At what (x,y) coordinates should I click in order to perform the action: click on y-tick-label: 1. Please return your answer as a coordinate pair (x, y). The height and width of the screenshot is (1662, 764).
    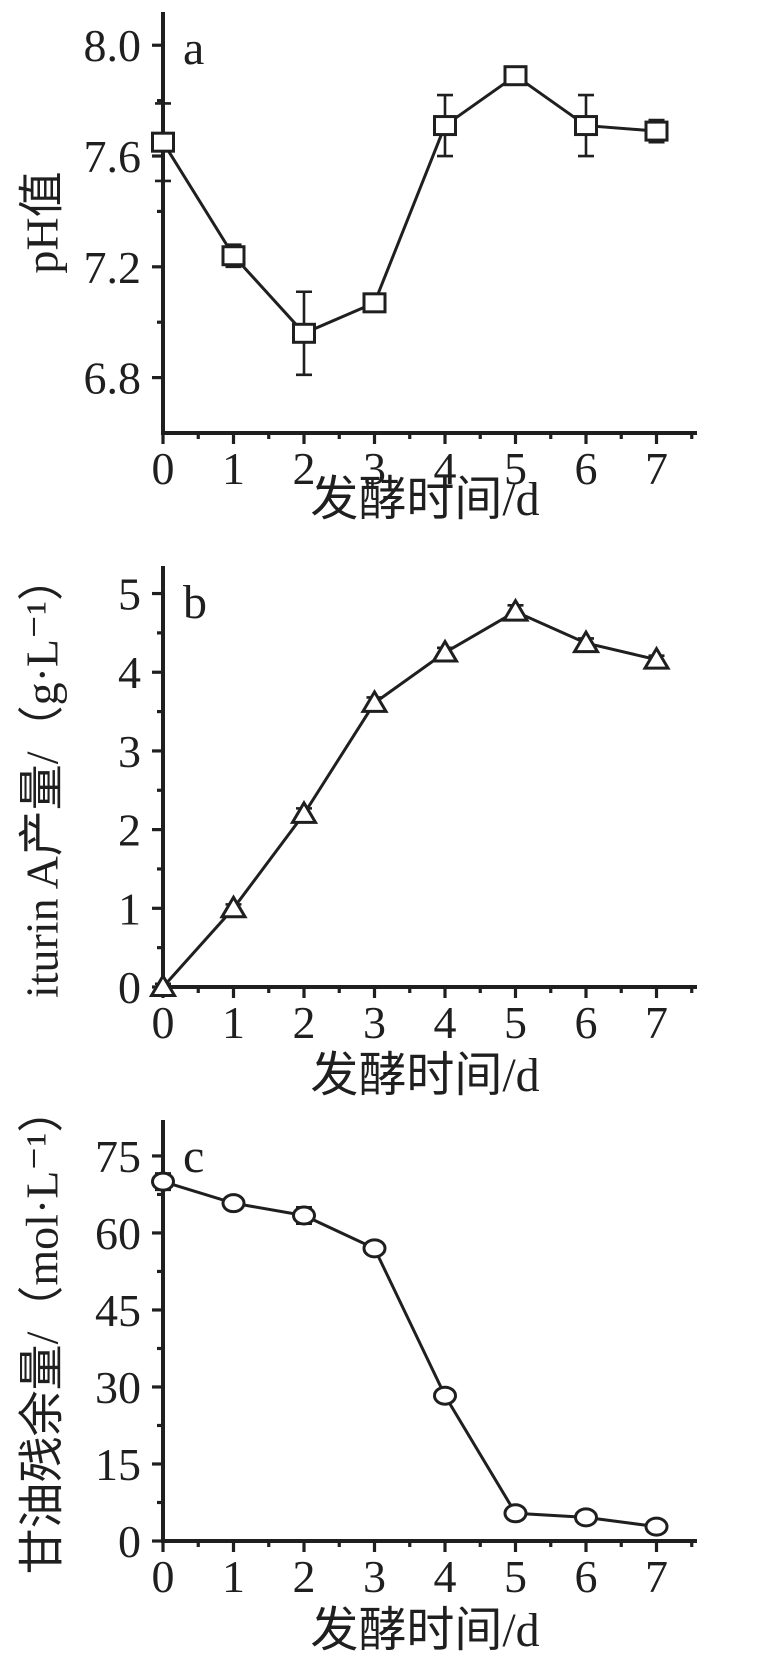
    Looking at the image, I should click on (129, 908).